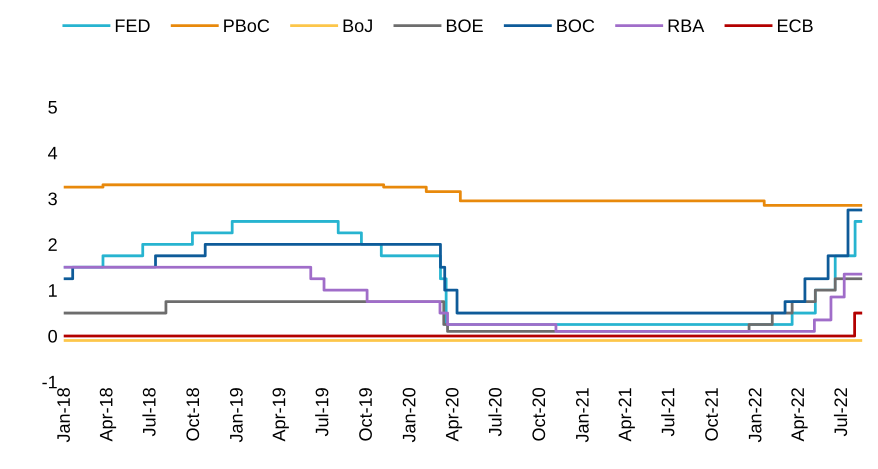 This screenshot has width=878, height=469. What do you see at coordinates (841, 412) in the screenshot?
I see `x-tick-label: Jul-22` at bounding box center [841, 412].